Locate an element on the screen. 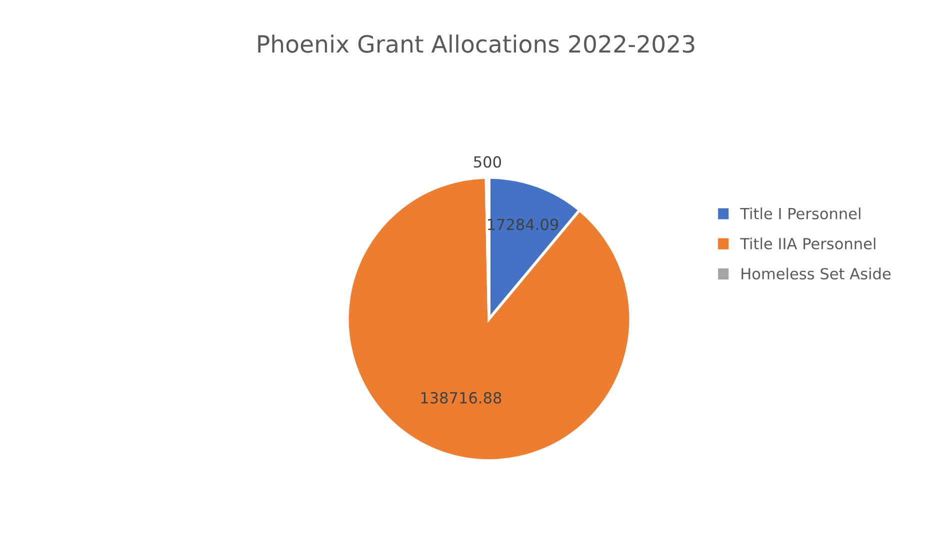  legend-label: Homeless Set Aside is located at coordinates (816, 274).